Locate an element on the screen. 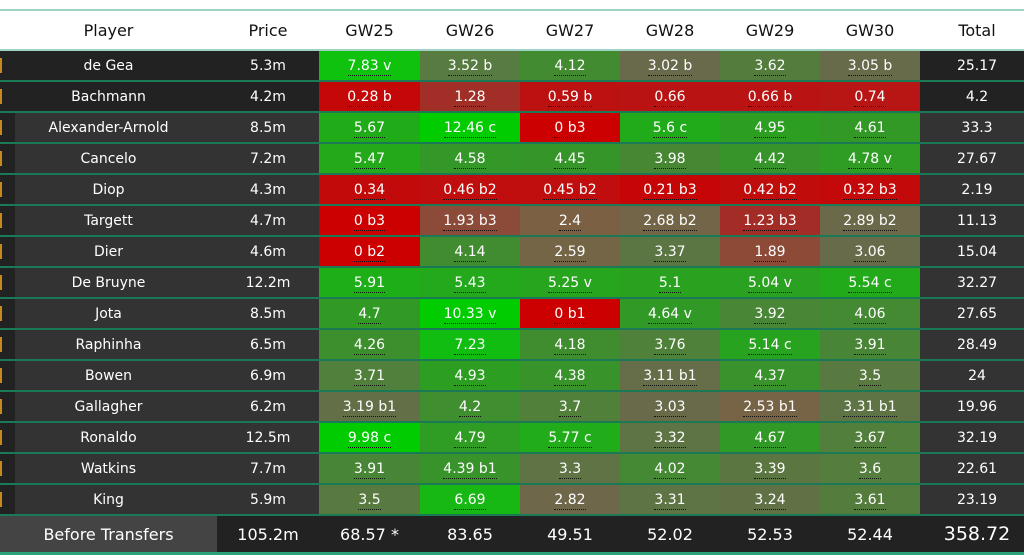 The height and width of the screenshot is (559, 1024). gw-points-cell-text: 3.19 b1 is located at coordinates (369, 407).